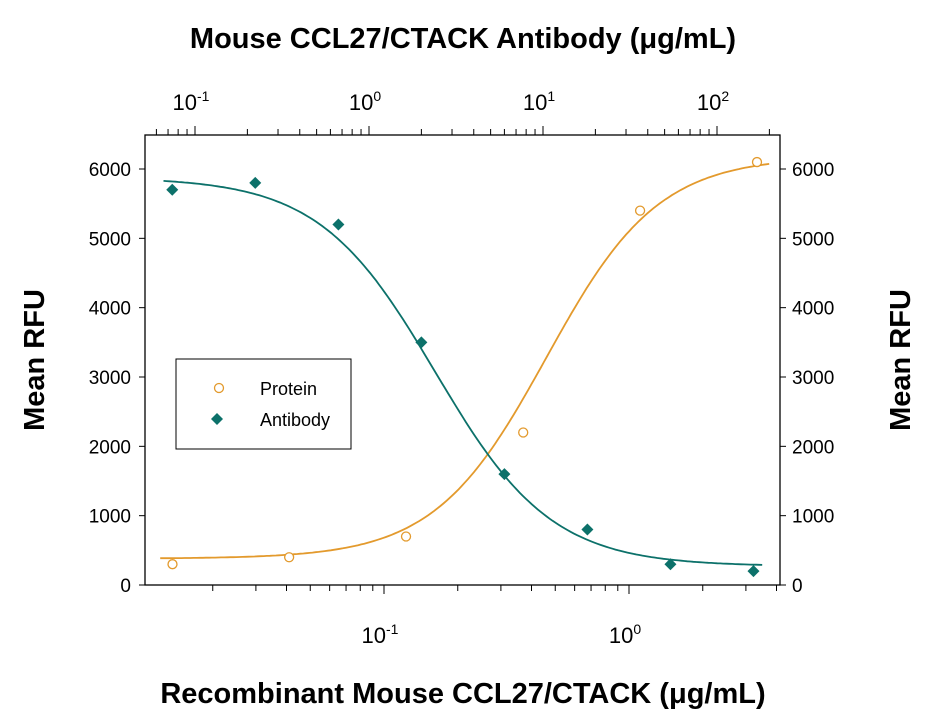  I want to click on x-top-tick-label: 10¹, so click(539, 101).